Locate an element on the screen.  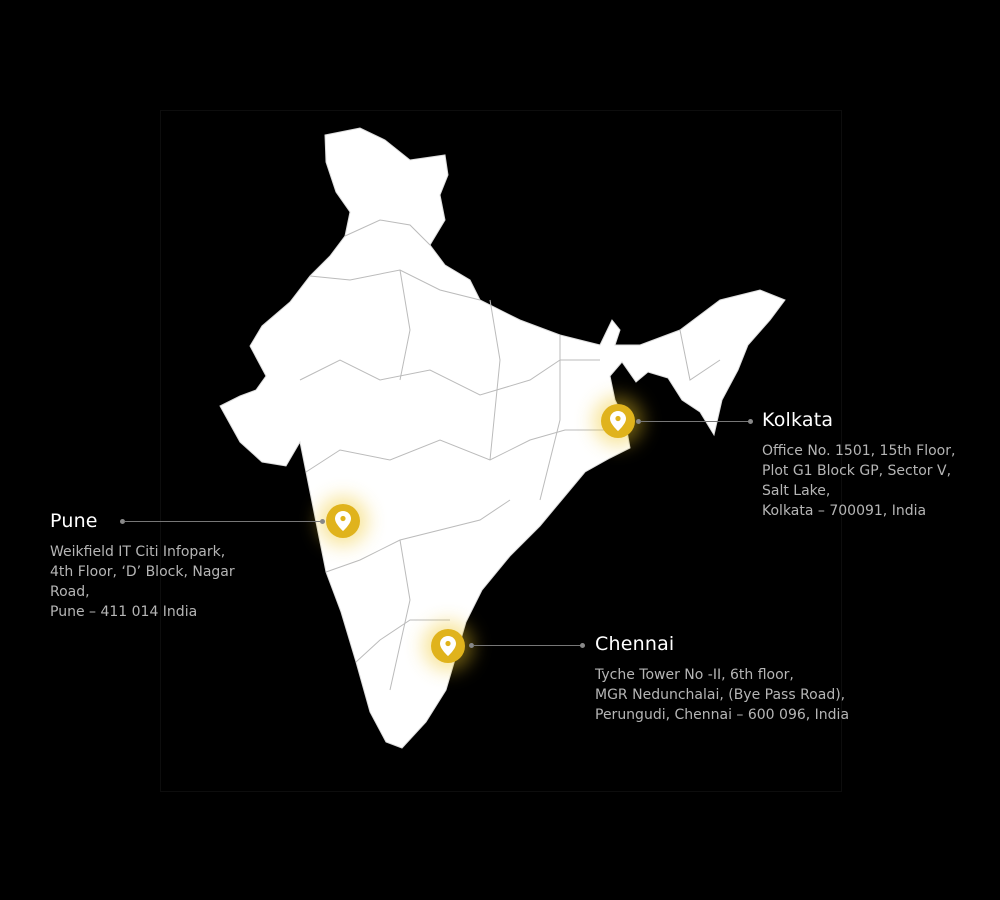
pune-pin is located at coordinates (343, 521).